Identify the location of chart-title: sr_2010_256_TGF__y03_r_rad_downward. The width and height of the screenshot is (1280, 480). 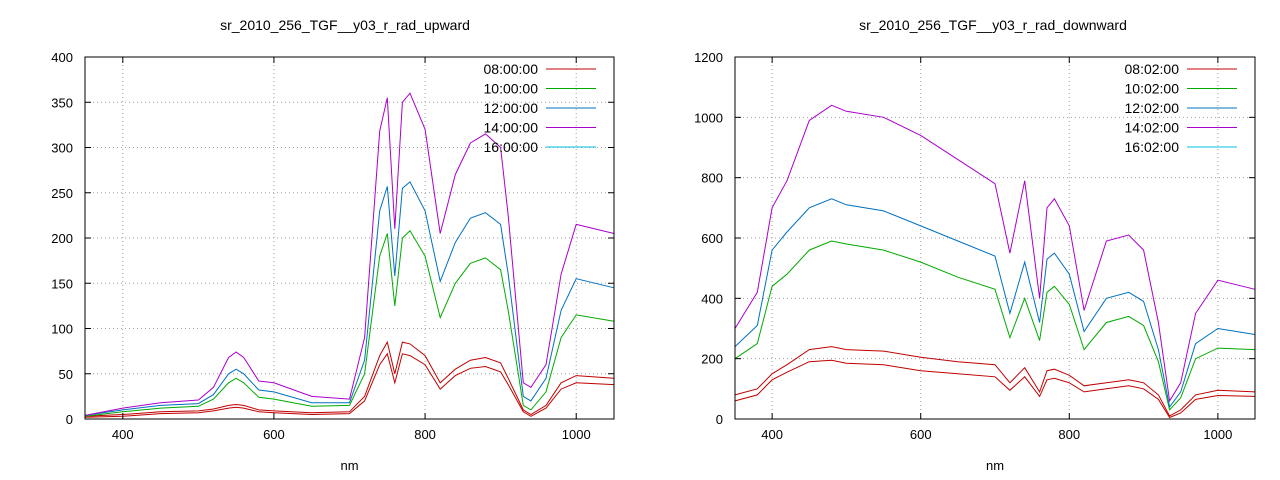
(993, 25).